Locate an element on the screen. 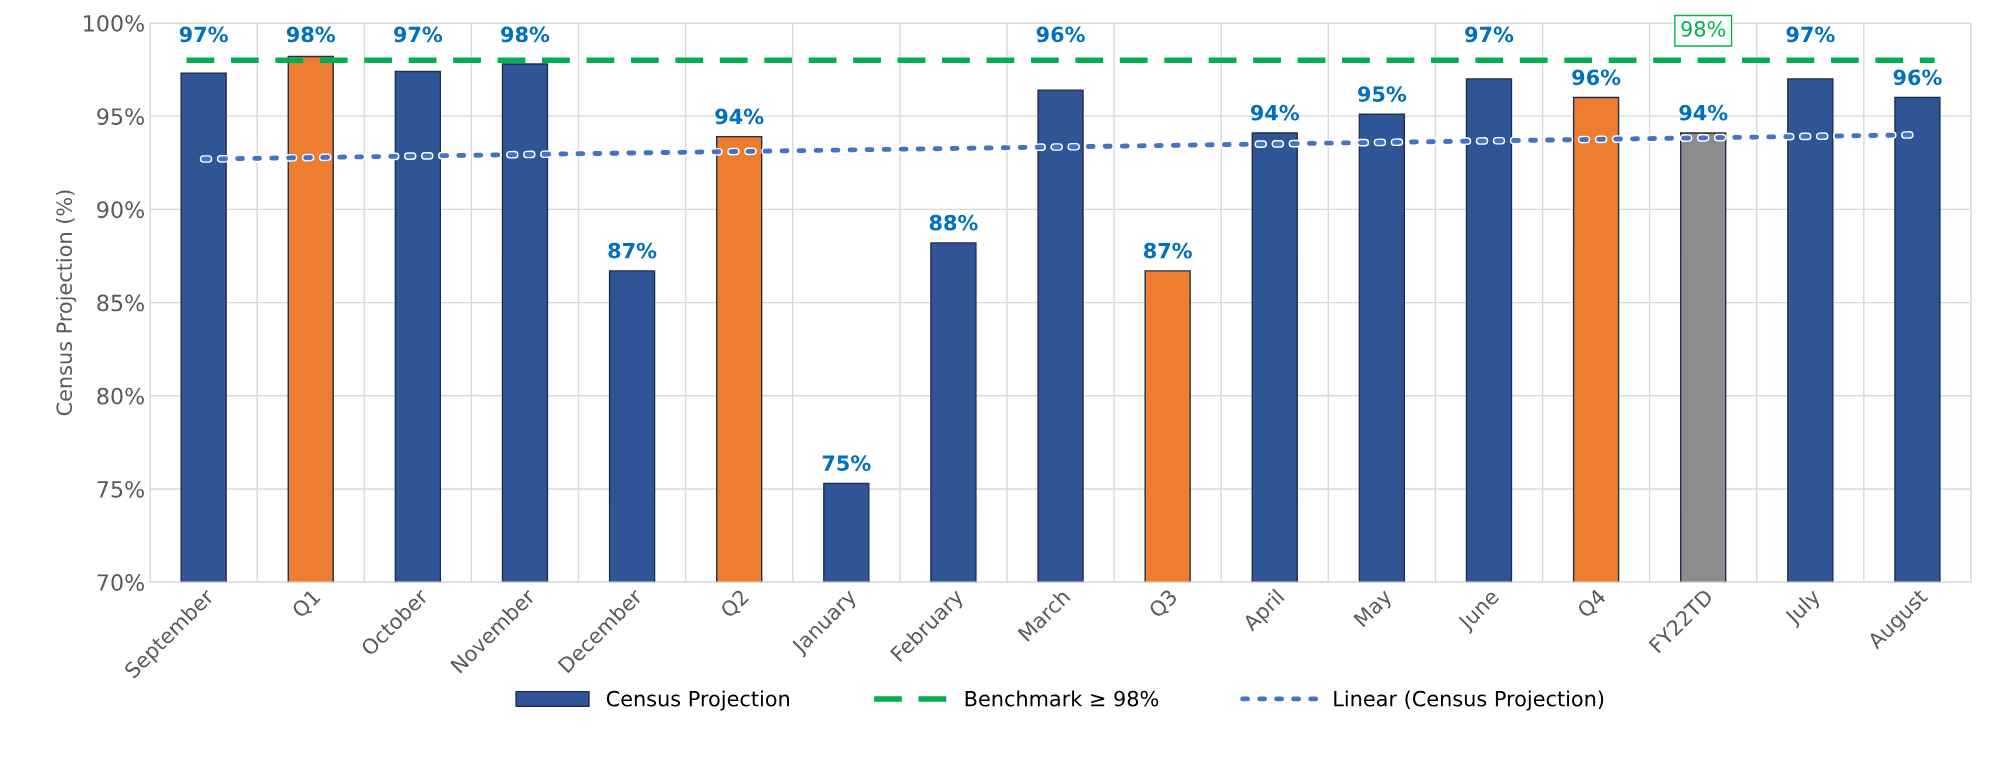  x-tick-label: Q1 is located at coordinates (306, 604).